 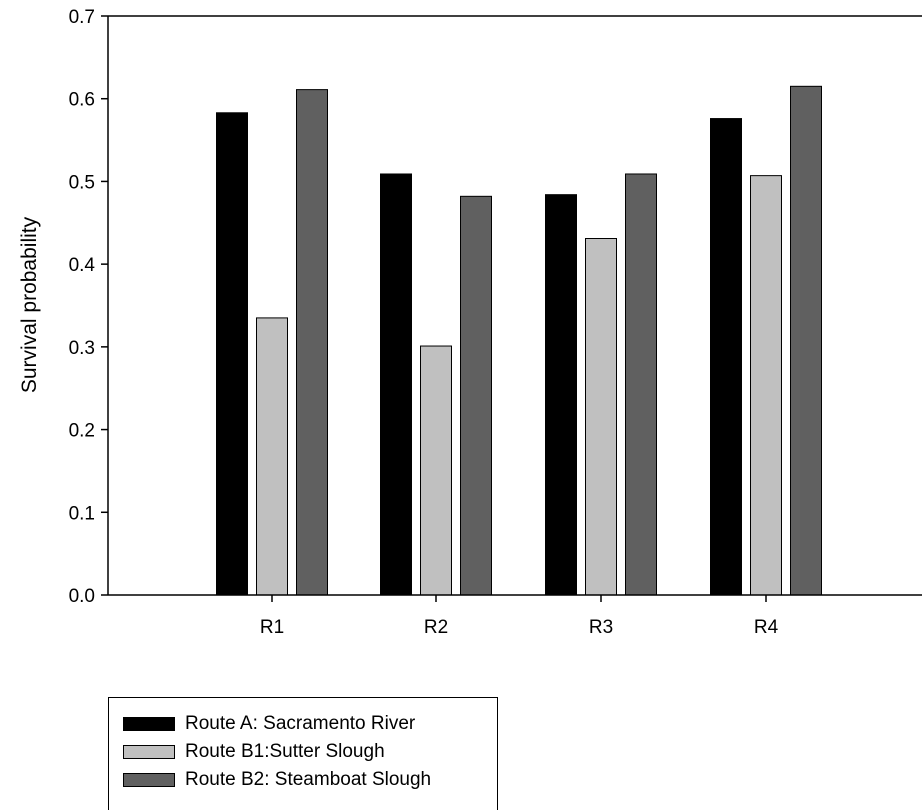 I want to click on legend-item-route-a: Route A: Sacramento River, so click(x=269, y=724).